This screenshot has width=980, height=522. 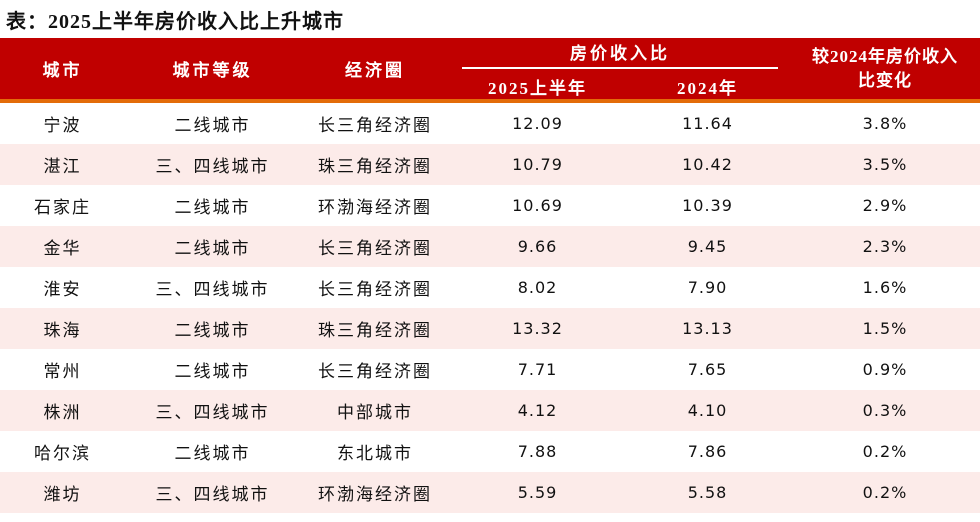 What do you see at coordinates (620, 54) in the screenshot?
I see `group-header-label: 房价收入比` at bounding box center [620, 54].